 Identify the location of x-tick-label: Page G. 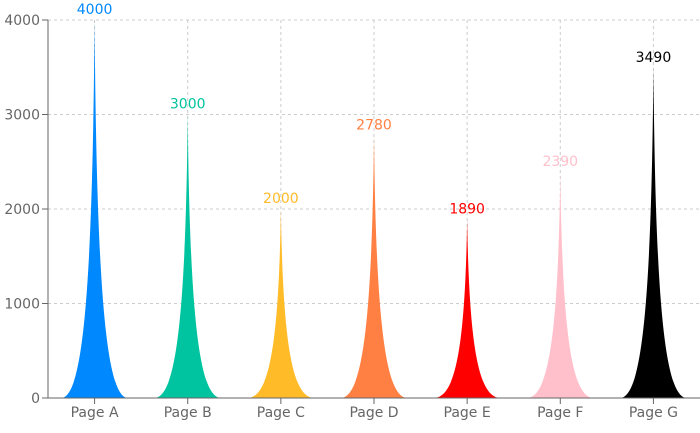
(653, 413).